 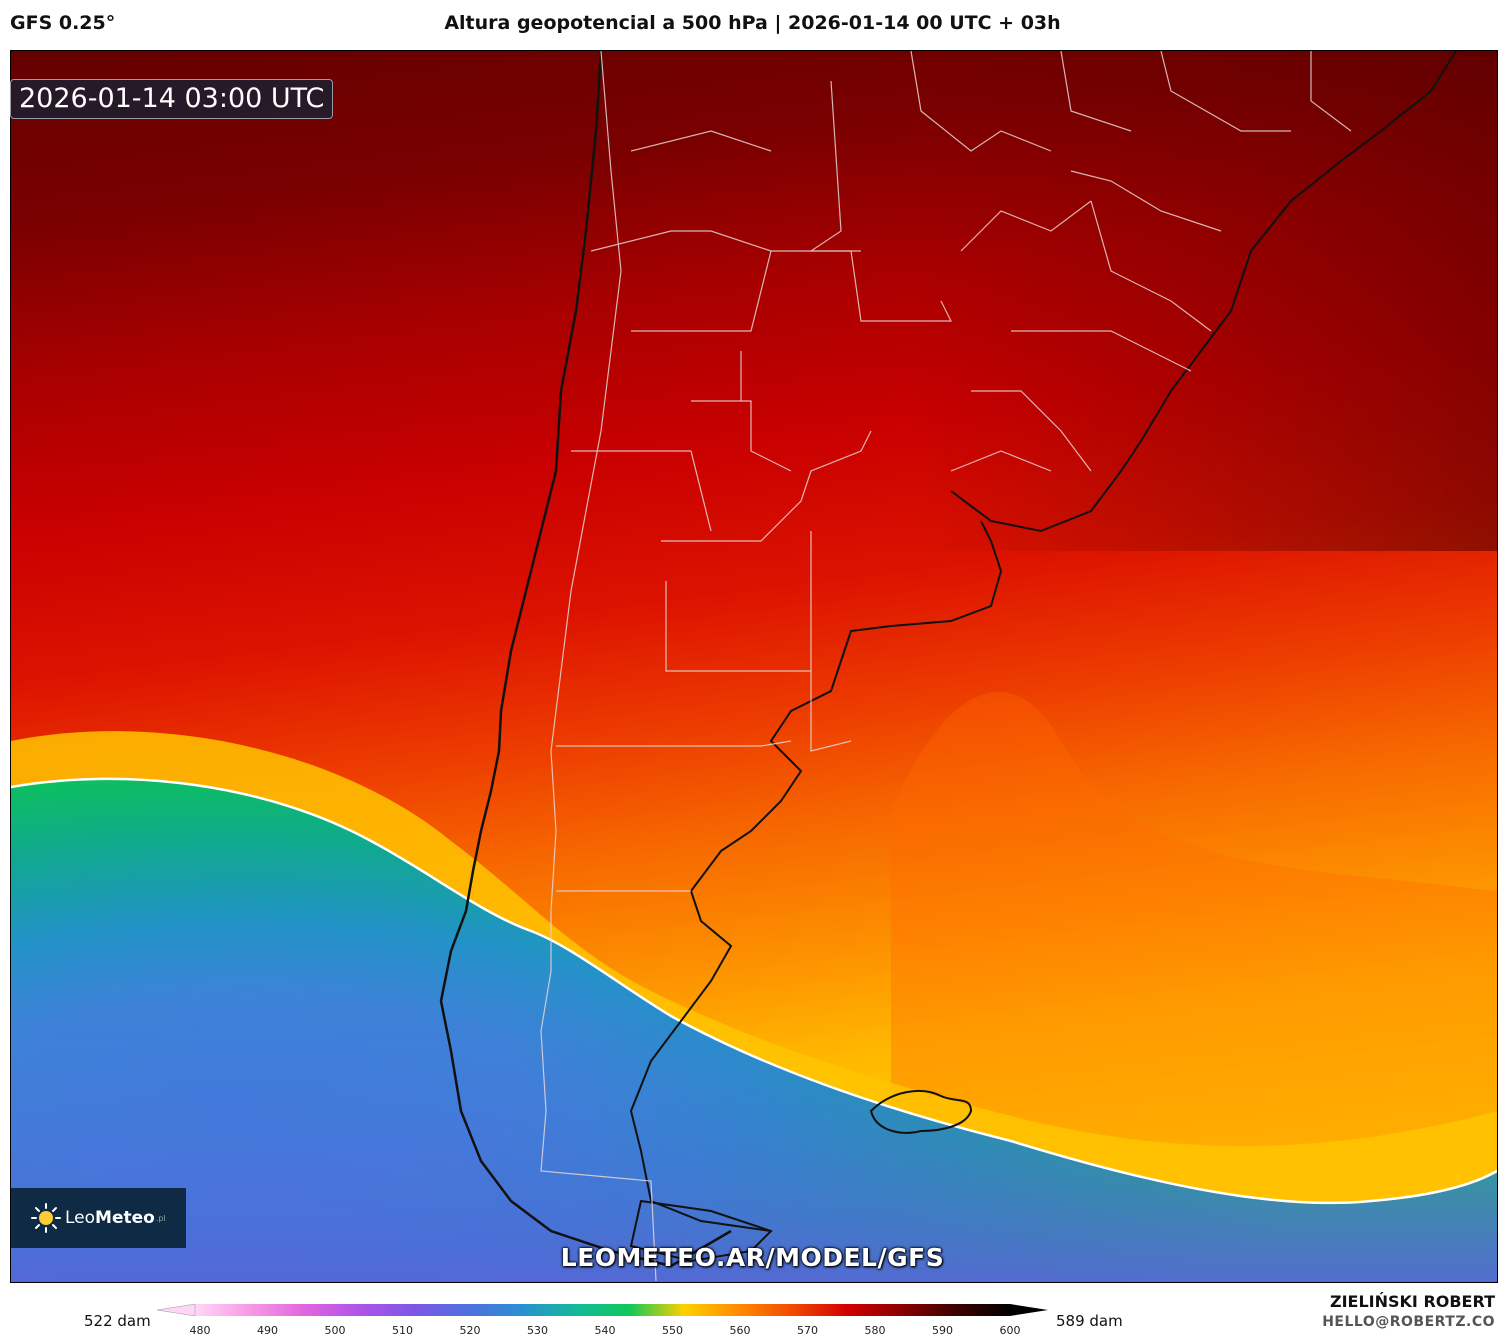 I want to click on colorbar-tick-label: 540, so click(x=605, y=1330).